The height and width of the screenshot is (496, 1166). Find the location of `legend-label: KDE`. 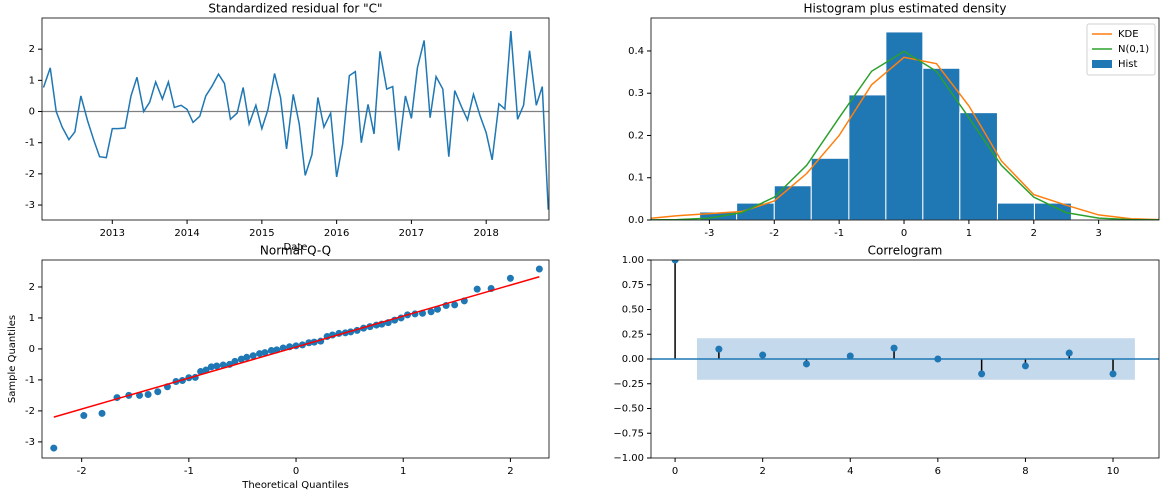

legend-label: KDE is located at coordinates (1128, 34).